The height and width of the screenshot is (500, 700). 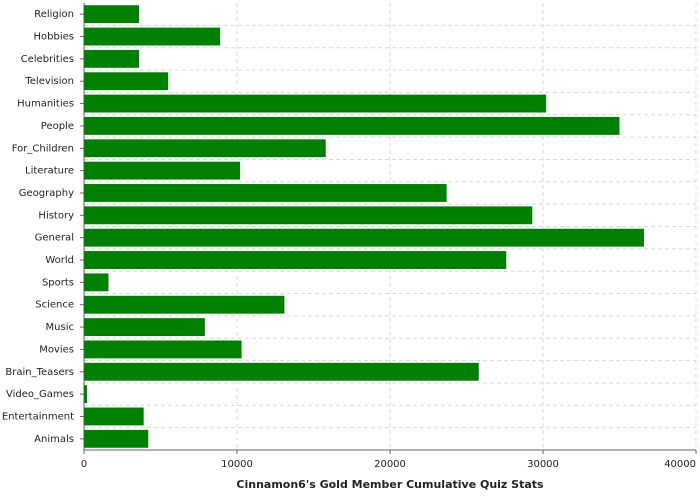 What do you see at coordinates (45, 104) in the screenshot?
I see `y-tick-label: Humanities` at bounding box center [45, 104].